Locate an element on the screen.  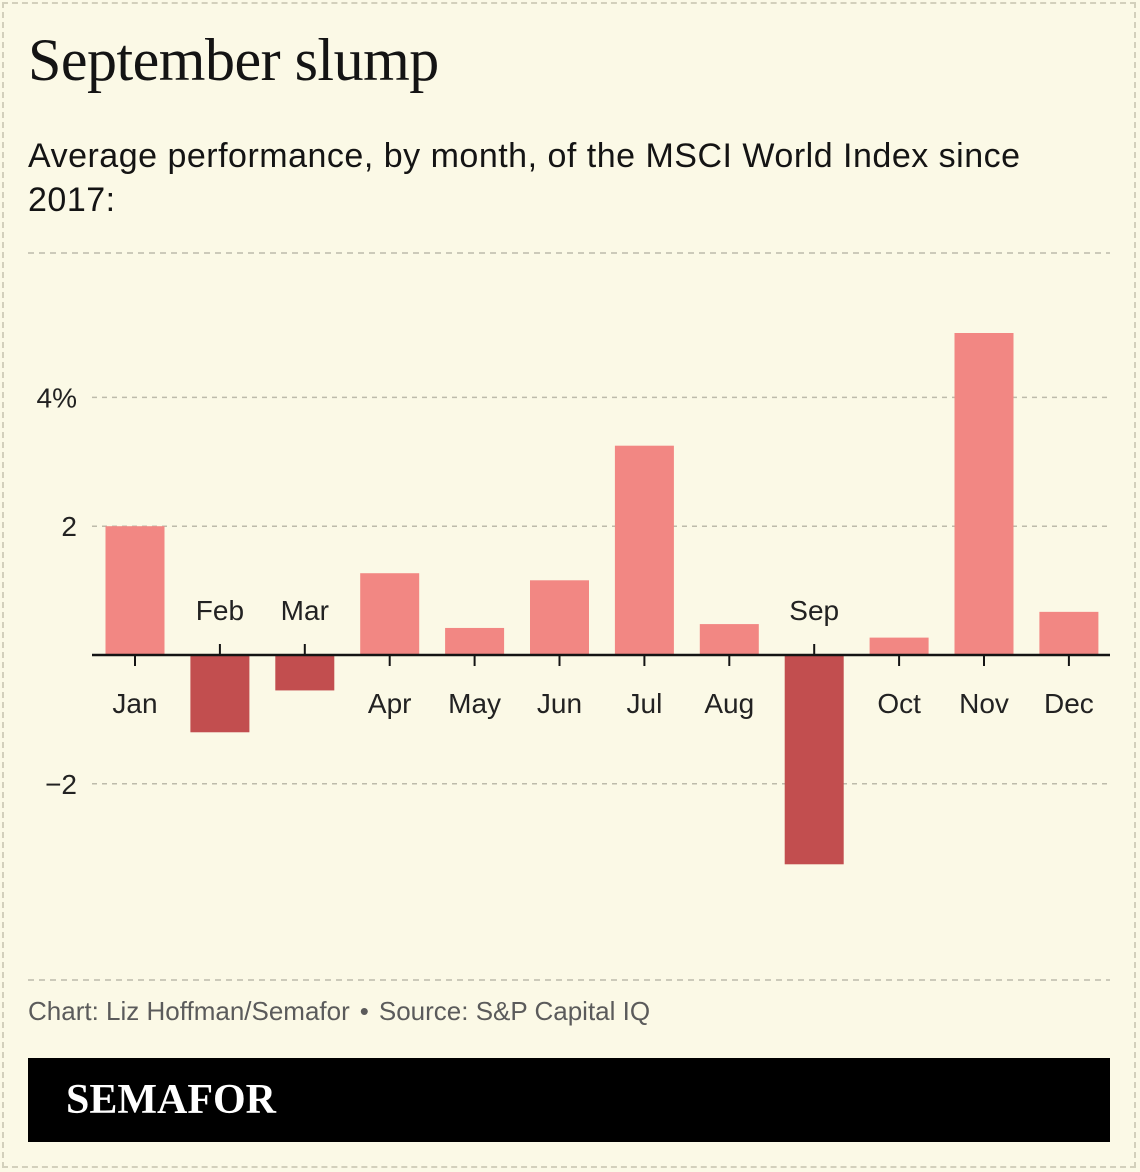
bar-jul is located at coordinates (644, 550).